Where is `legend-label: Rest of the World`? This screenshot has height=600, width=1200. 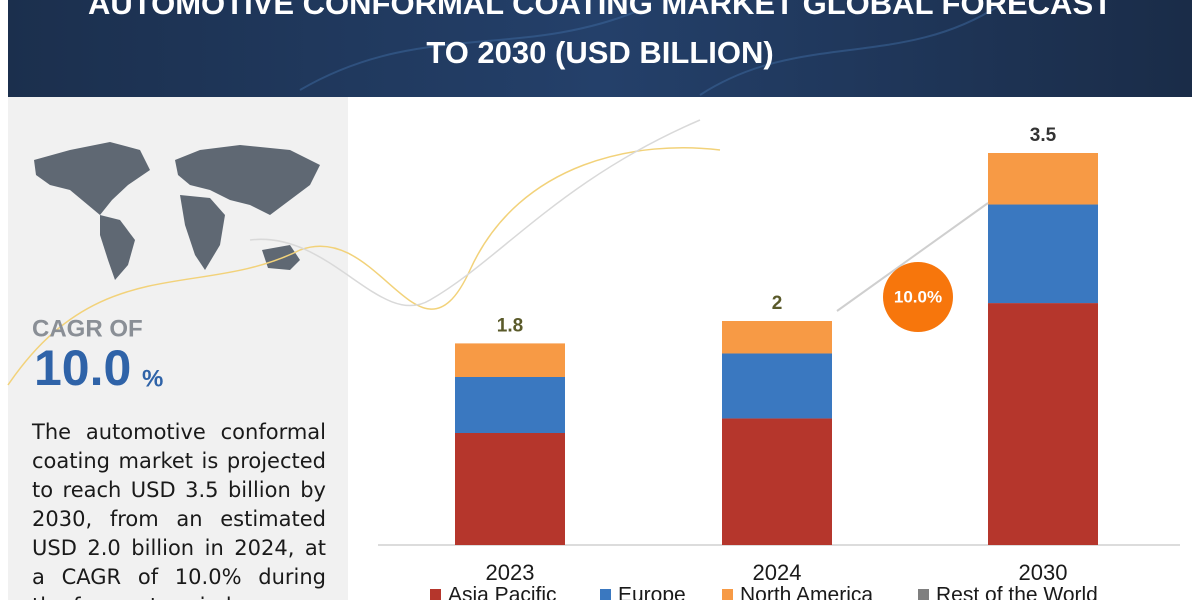
legend-label: Rest of the World is located at coordinates (1017, 592).